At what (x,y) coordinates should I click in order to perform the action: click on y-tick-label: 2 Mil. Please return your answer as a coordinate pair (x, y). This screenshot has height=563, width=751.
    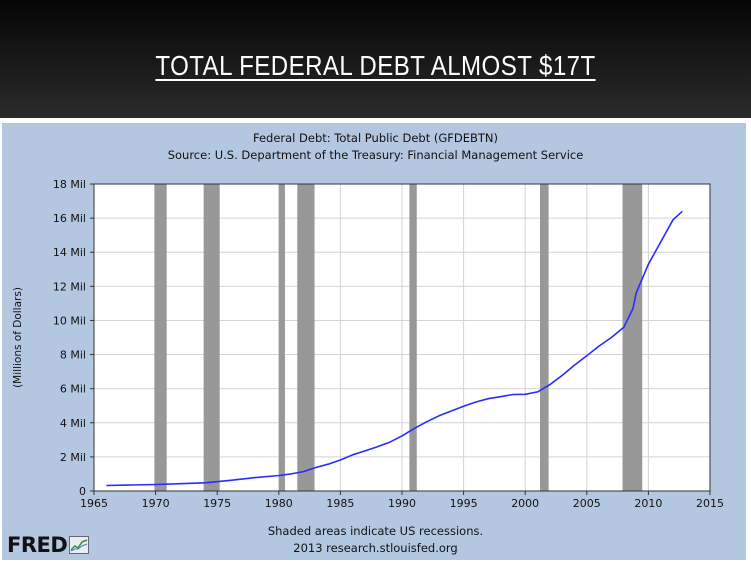
    Looking at the image, I should click on (73, 457).